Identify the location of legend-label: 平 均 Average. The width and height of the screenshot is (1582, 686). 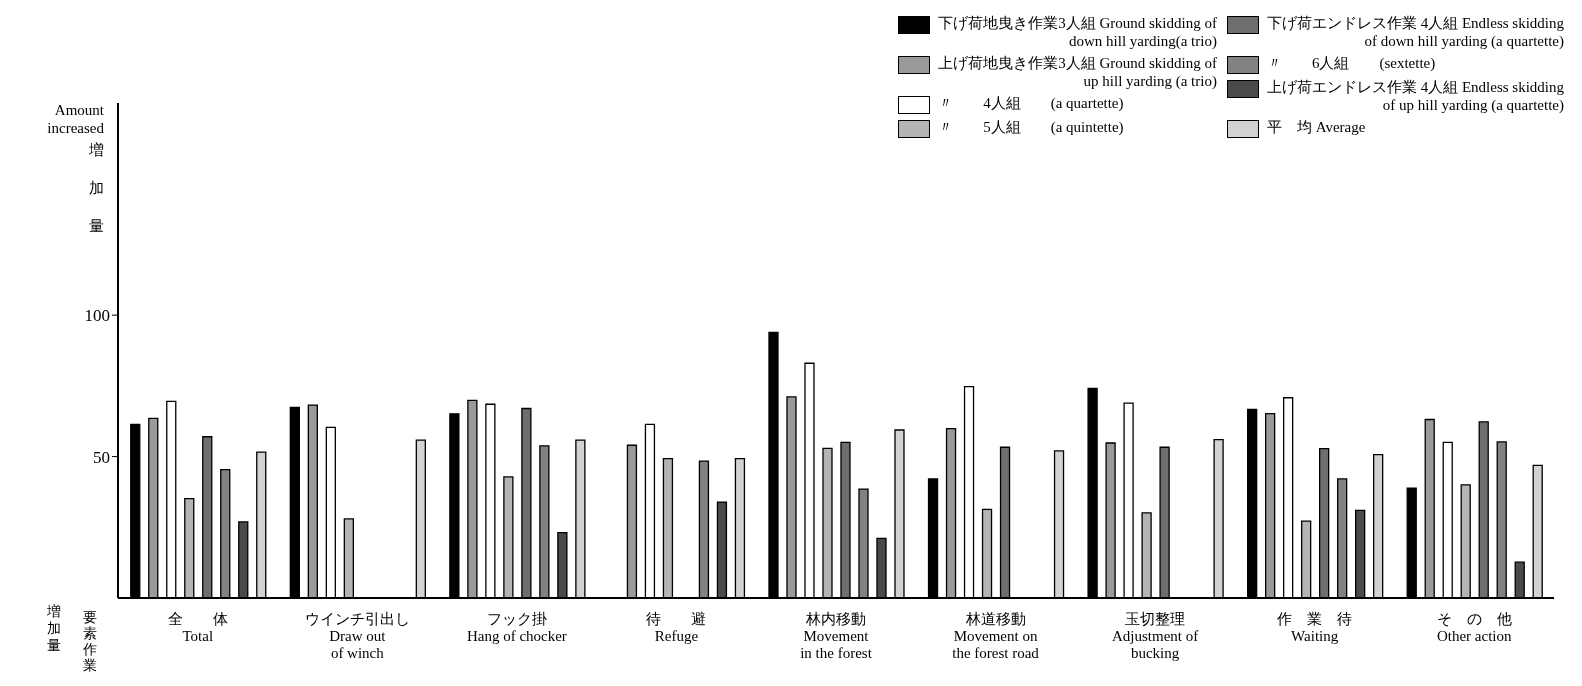
(1316, 127).